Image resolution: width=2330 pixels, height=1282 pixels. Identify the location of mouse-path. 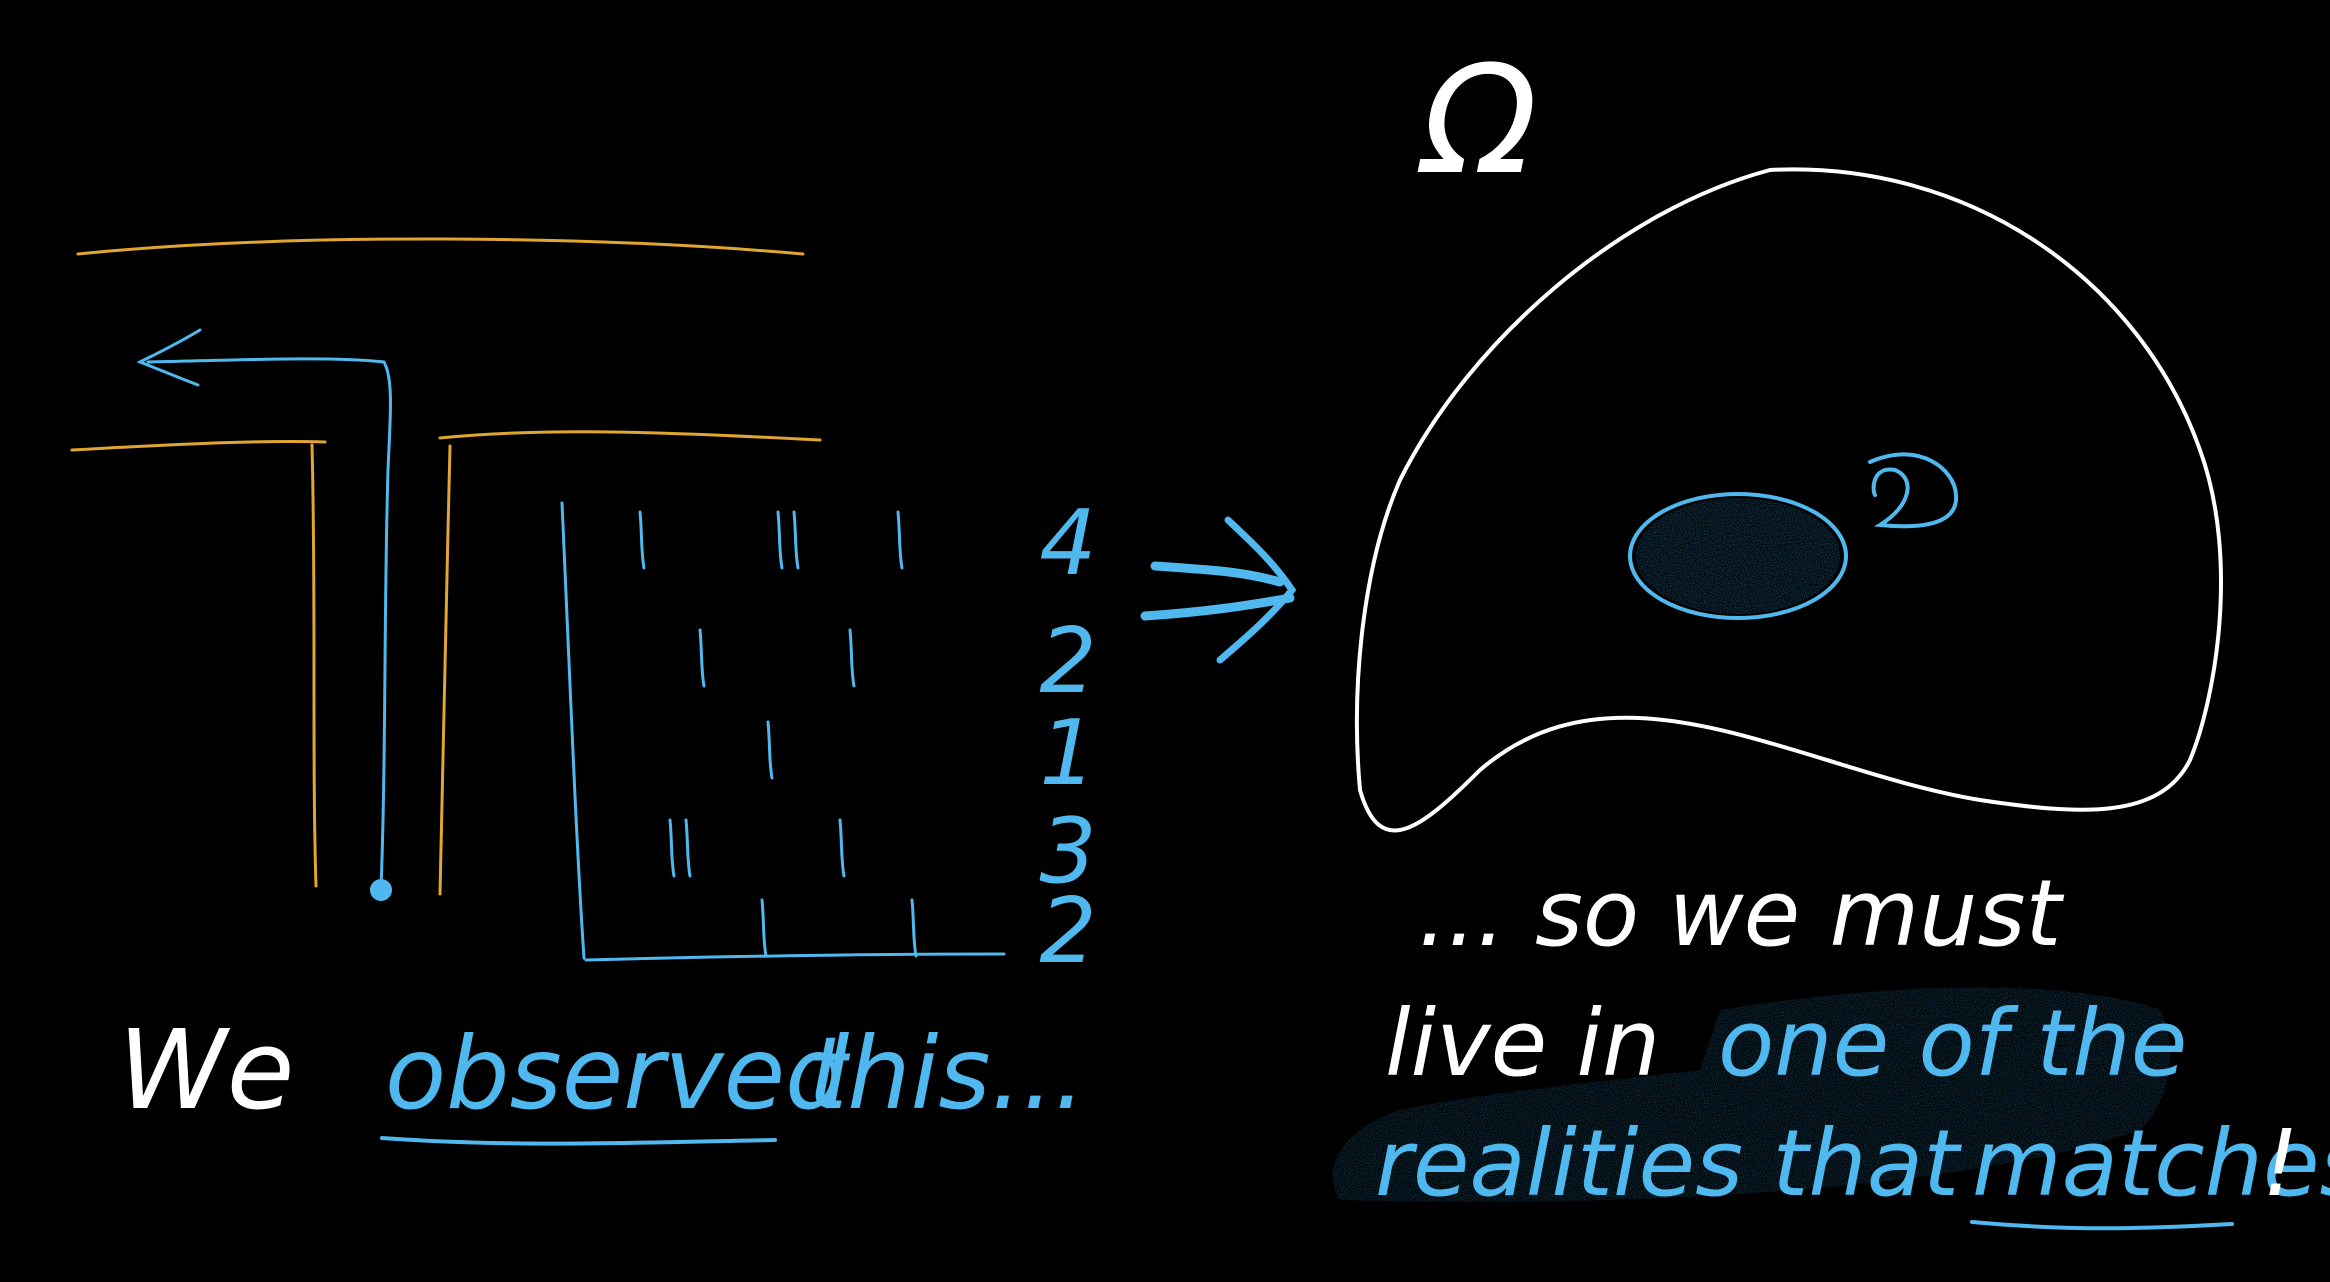
(264, 614).